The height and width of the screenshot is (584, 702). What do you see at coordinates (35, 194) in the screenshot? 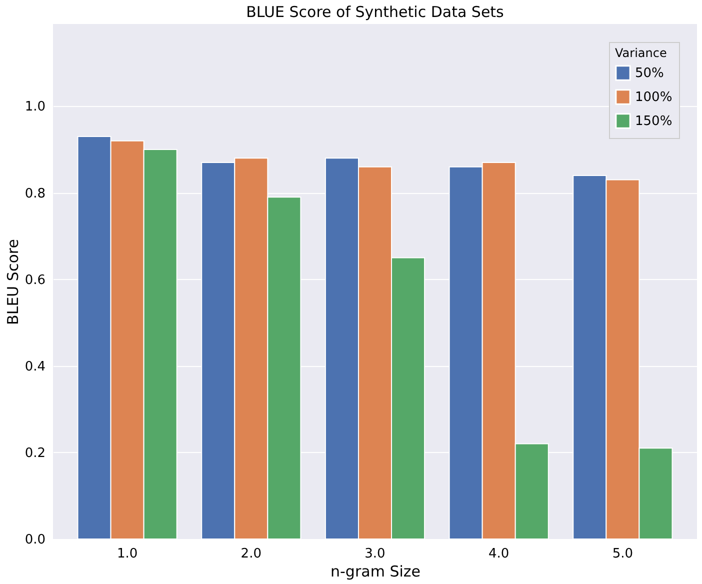
I see `y-tick-label: 0.8` at bounding box center [35, 194].